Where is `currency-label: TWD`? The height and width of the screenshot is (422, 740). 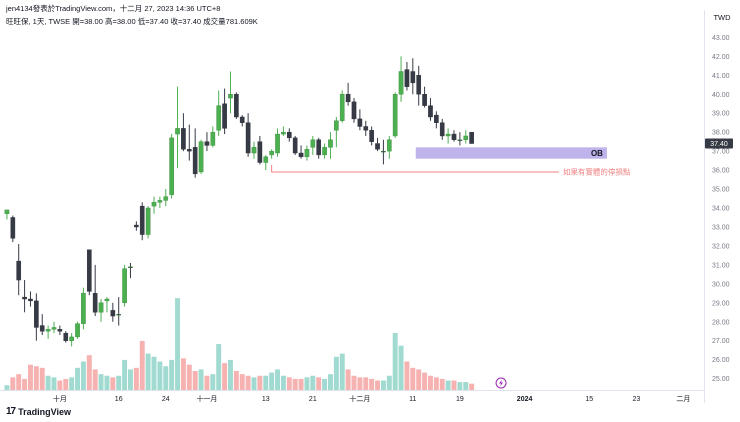
currency-label: TWD is located at coordinates (722, 17).